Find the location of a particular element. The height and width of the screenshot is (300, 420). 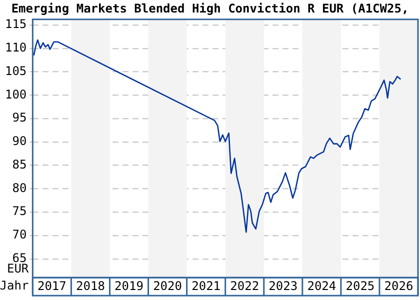

y-axis-title: EUR is located at coordinates (18, 269).